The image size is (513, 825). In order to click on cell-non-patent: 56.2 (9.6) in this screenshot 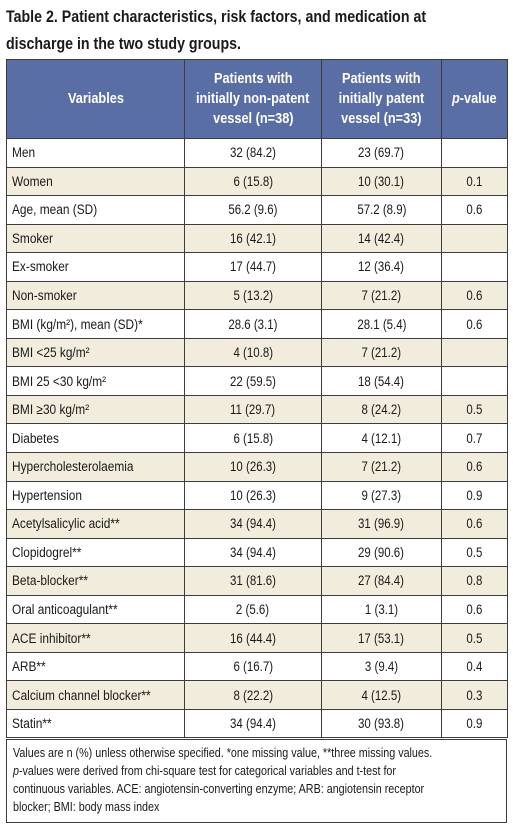, I will do `click(253, 210)`.